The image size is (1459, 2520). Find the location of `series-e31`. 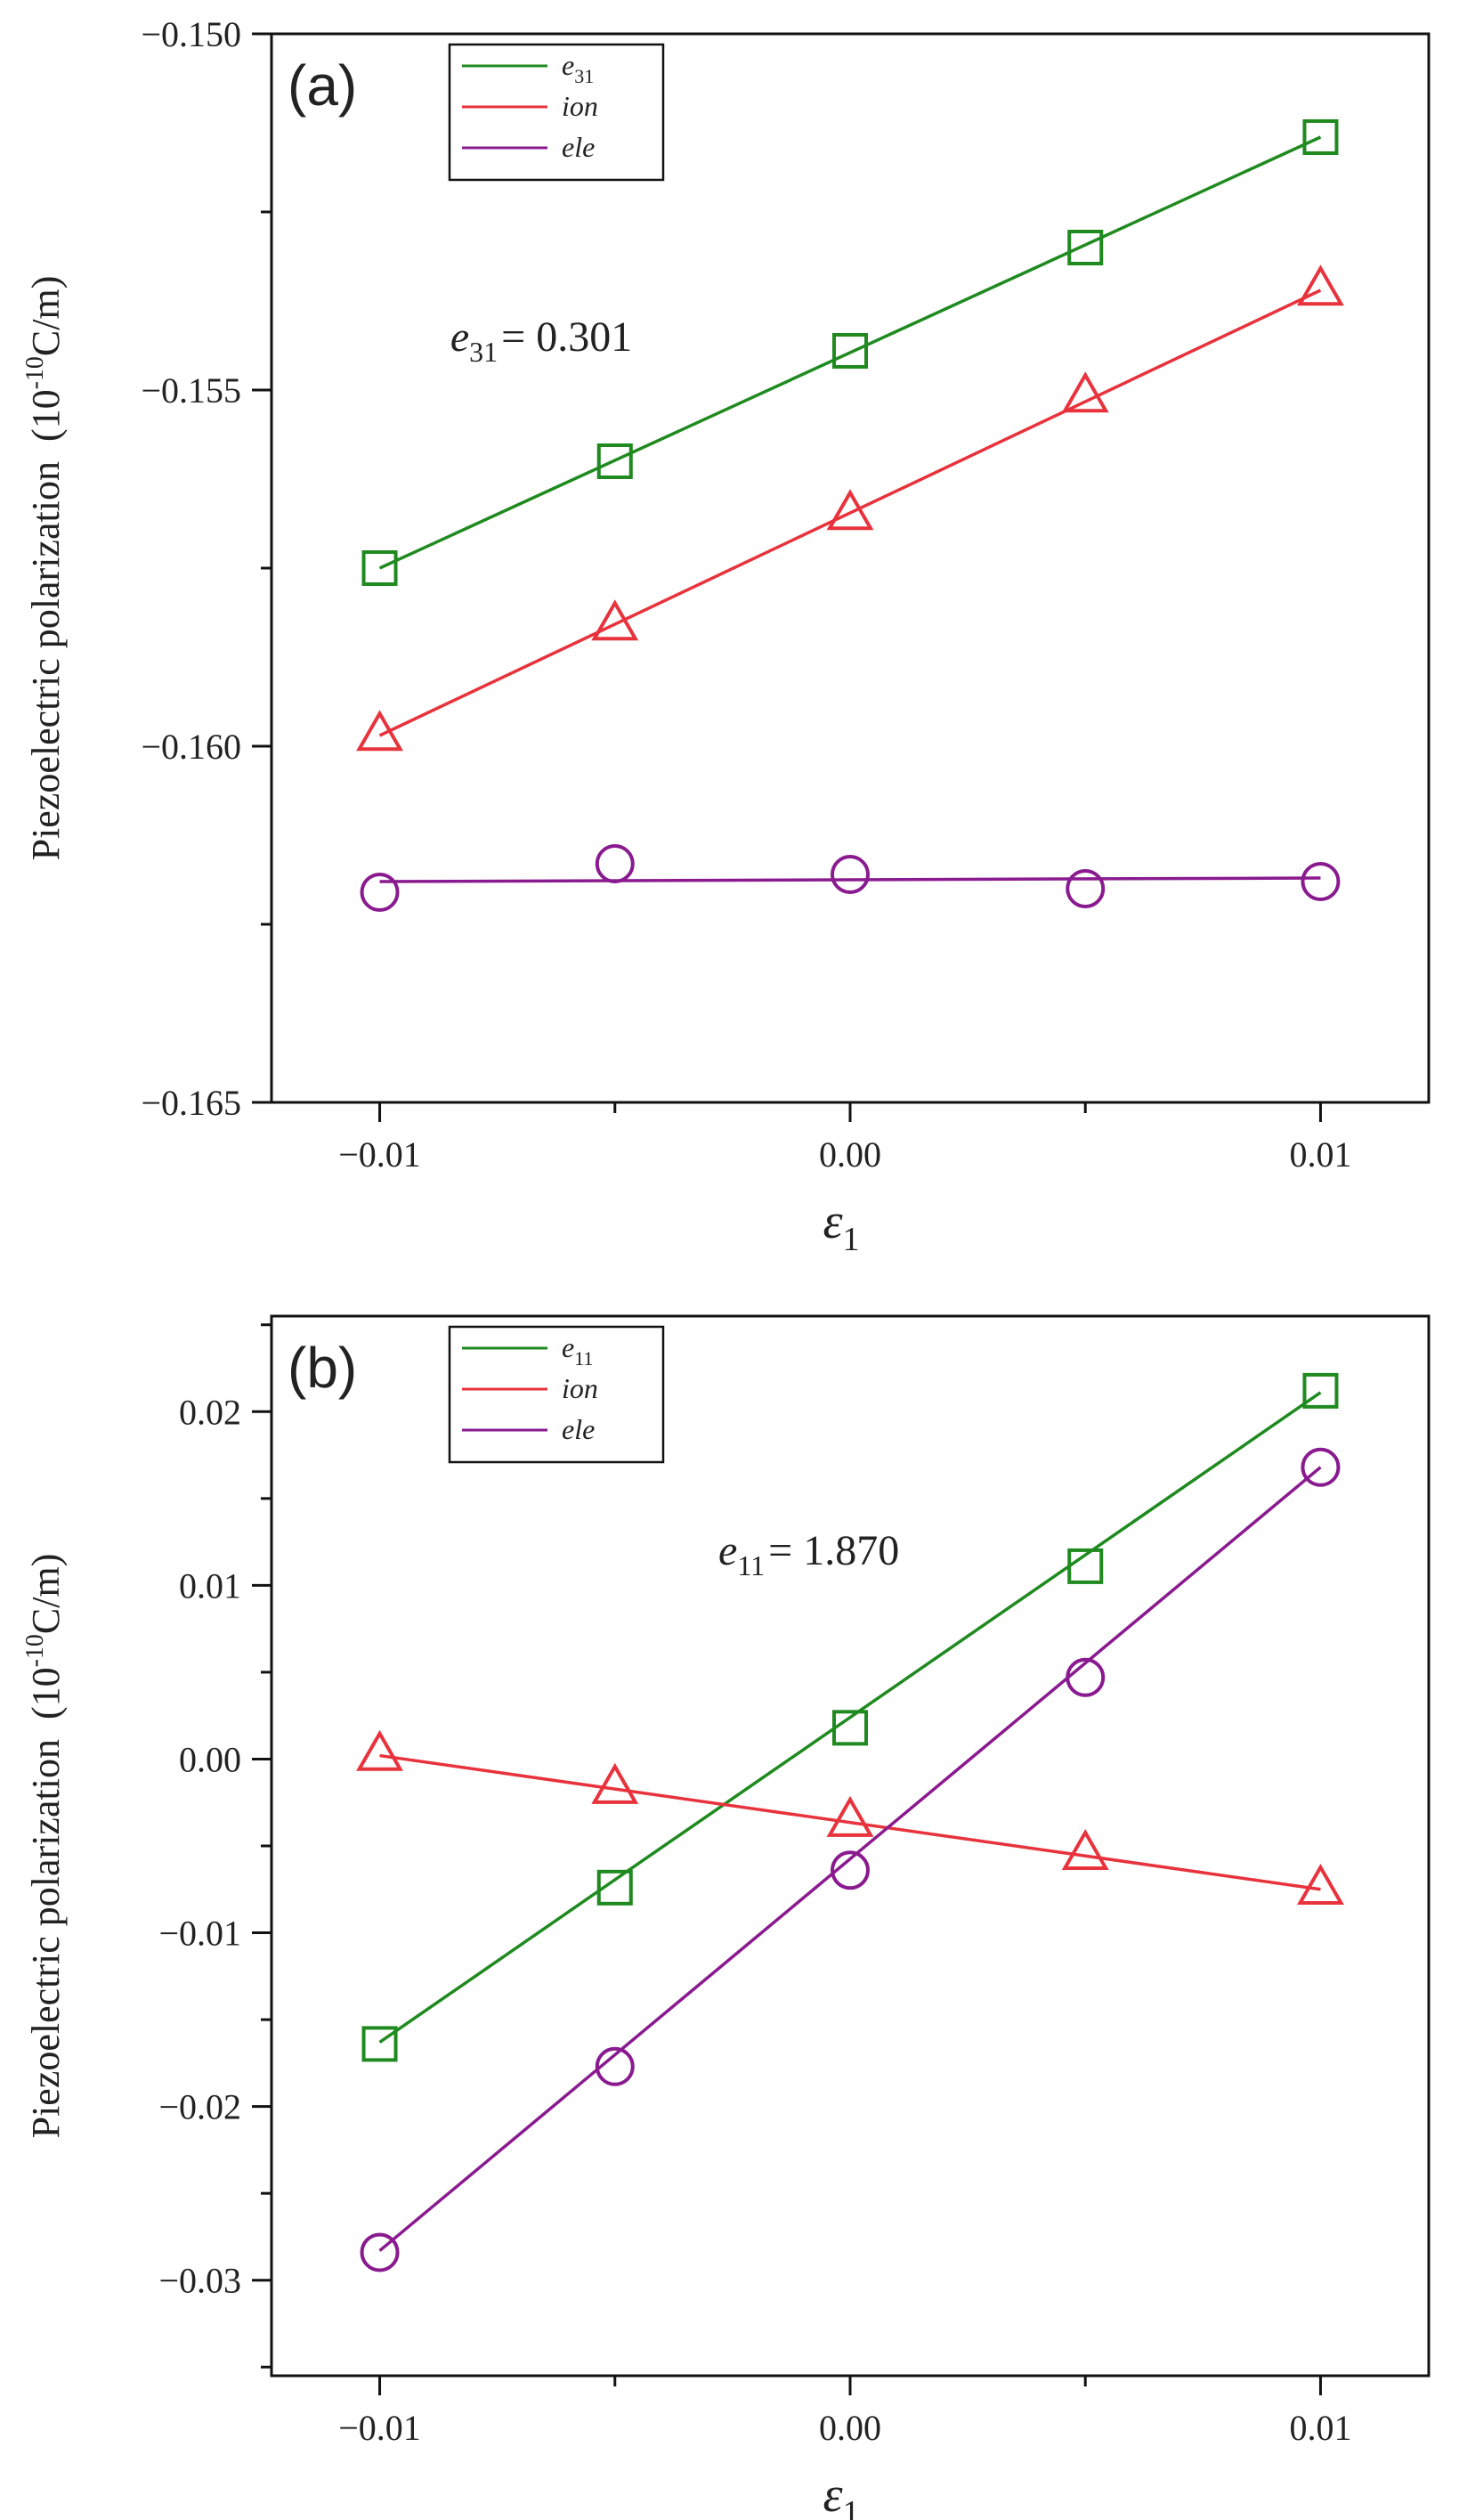

series-e31 is located at coordinates (850, 352).